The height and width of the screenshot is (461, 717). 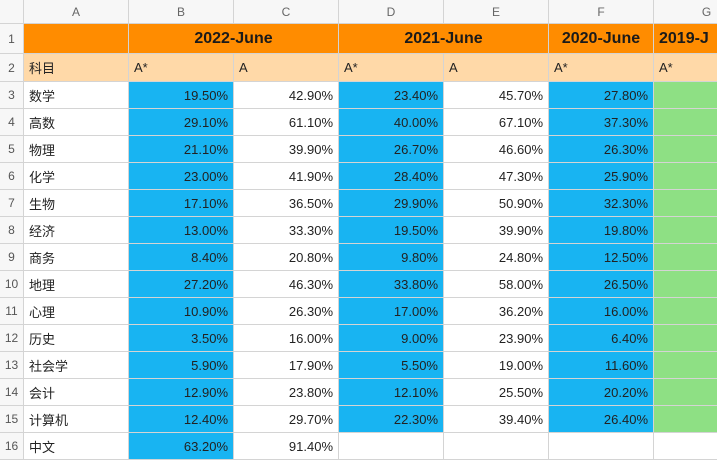 I want to click on data-cell: 37.30%, so click(x=601, y=122).